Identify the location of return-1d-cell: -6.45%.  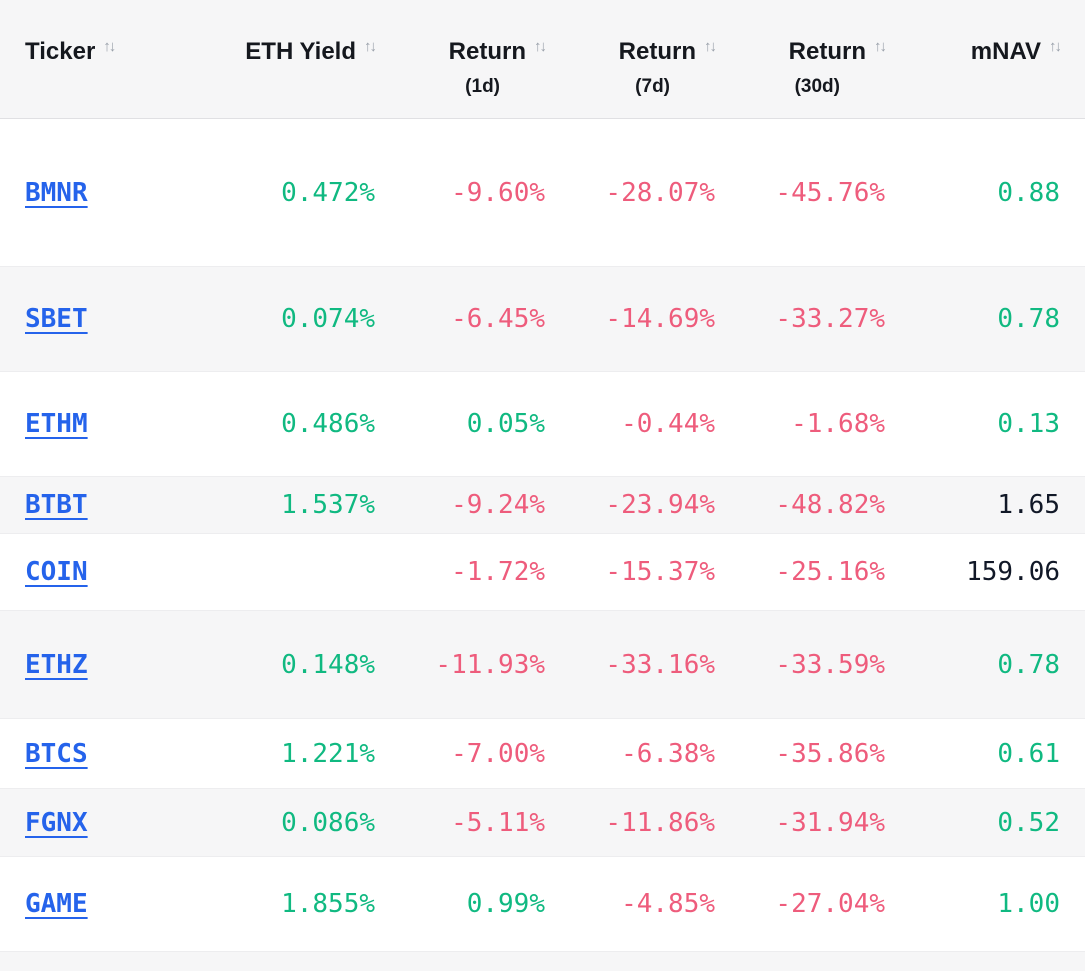
(485, 319).